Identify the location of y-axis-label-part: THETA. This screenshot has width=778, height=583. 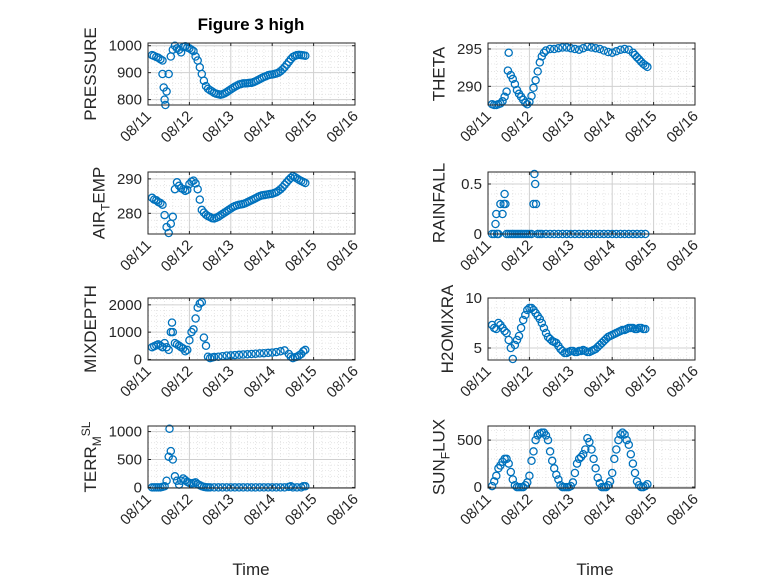
(439, 73).